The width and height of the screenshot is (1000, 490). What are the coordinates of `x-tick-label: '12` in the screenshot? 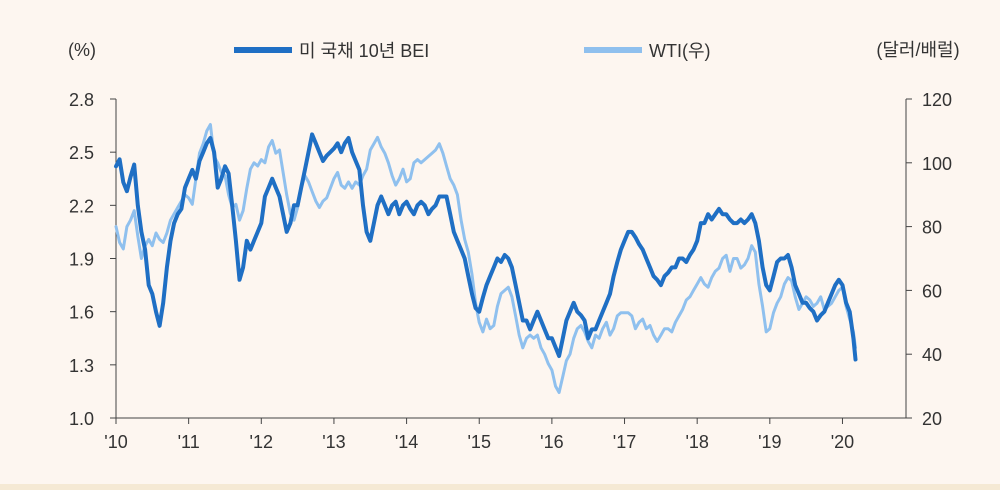 It's located at (261, 442).